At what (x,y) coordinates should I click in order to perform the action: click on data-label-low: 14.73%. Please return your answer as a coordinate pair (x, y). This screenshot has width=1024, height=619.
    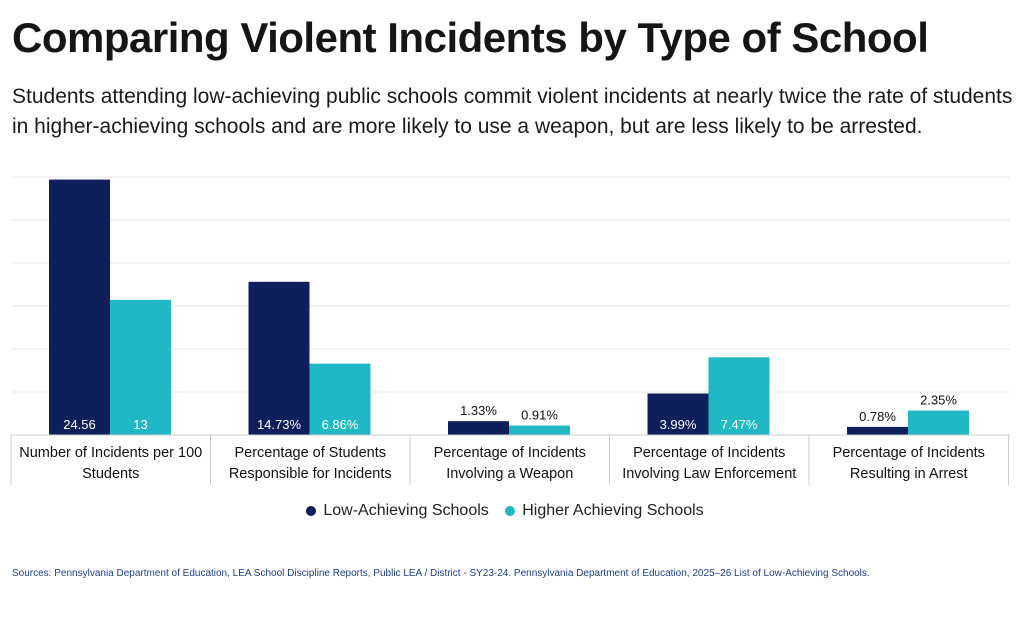
    Looking at the image, I should click on (279, 424).